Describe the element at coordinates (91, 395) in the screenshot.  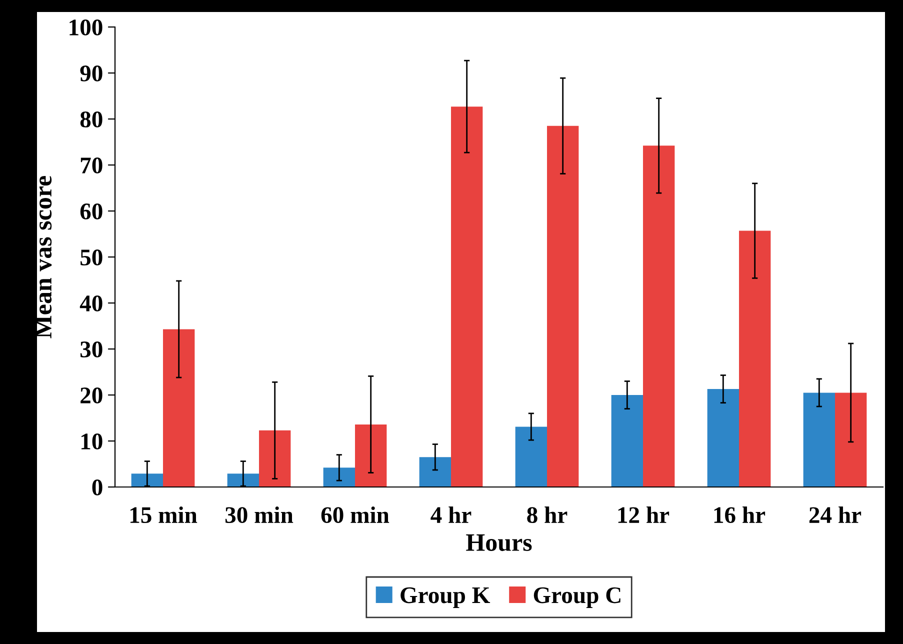
I see `y-tick-label: 20` at that location.